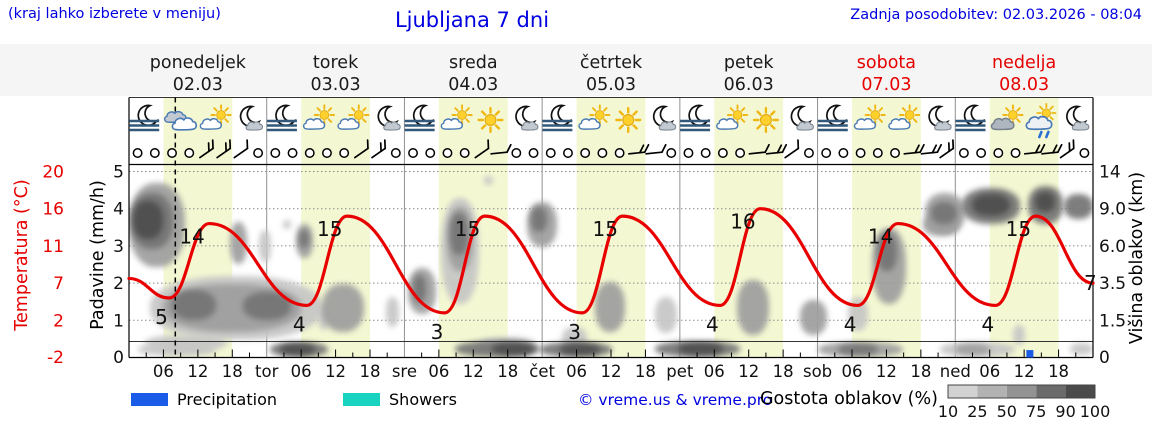 This screenshot has width=1152, height=443. What do you see at coordinates (576, 70) in the screenshot?
I see `day-header-band` at bounding box center [576, 70].